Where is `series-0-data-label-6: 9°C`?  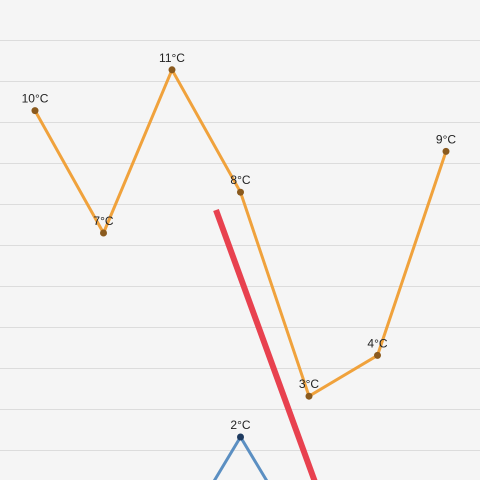 series-0-data-label-6: 9°C is located at coordinates (446, 139).